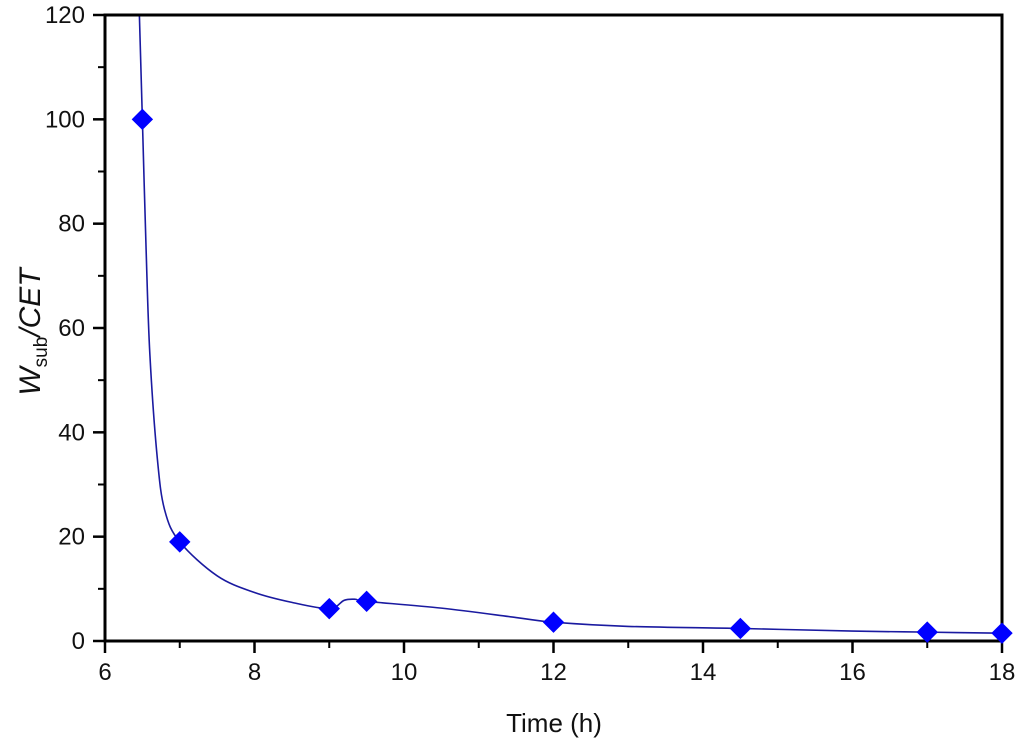 The height and width of the screenshot is (745, 1024). I want to click on y-tick-label: 20, so click(71, 537).